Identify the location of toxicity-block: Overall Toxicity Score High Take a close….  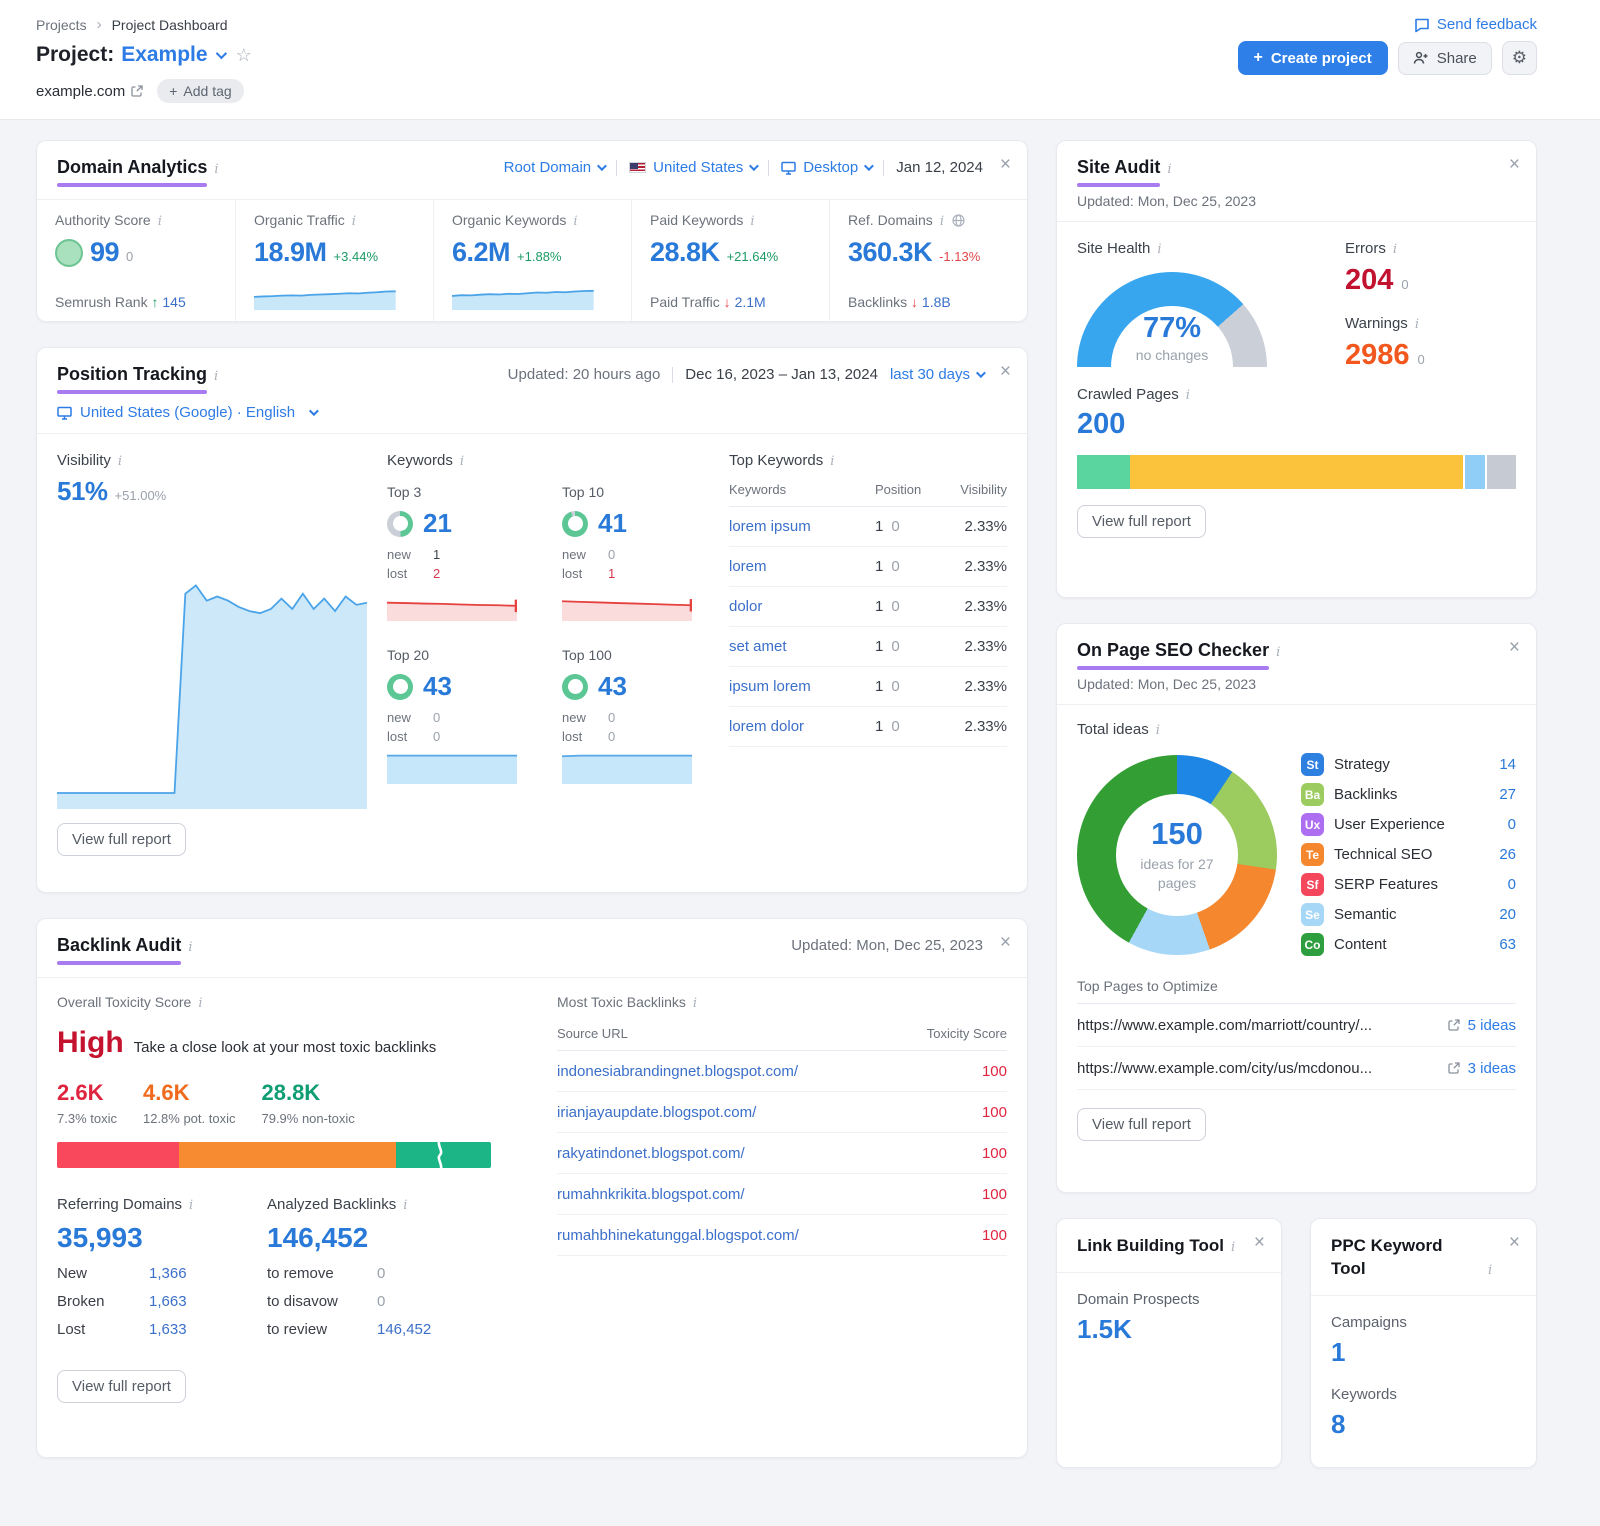
(307, 1172).